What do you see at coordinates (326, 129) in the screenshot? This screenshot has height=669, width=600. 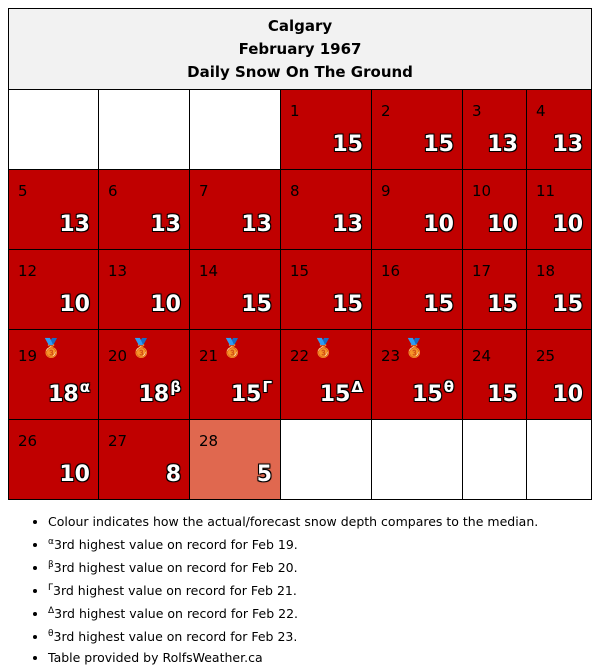 I see `day-cell-1: 1 15` at bounding box center [326, 129].